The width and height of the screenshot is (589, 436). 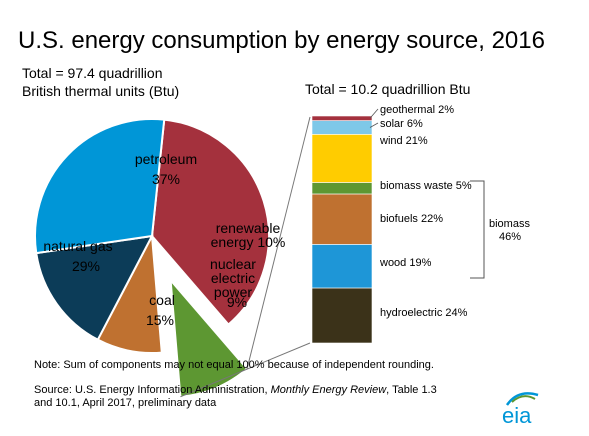 I want to click on pie-label-nuclear-line-3: power, so click(x=233, y=292).